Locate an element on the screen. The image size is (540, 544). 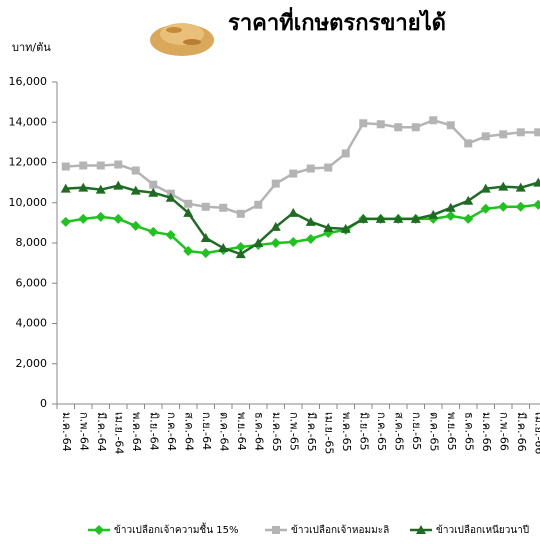
y-tick-label: 0 is located at coordinates (43, 403).